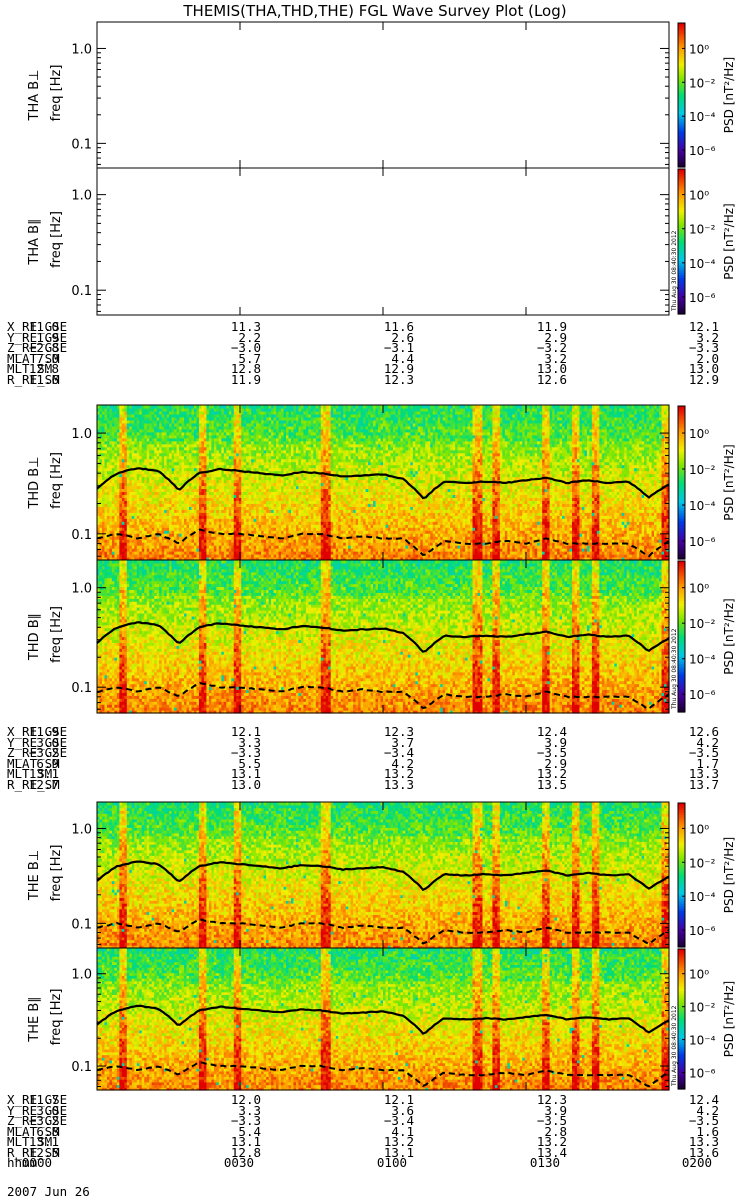 This screenshot has height=1200, width=750. Describe the element at coordinates (34, 241) in the screenshot. I see `panel-ylabel: THA B∥` at that location.